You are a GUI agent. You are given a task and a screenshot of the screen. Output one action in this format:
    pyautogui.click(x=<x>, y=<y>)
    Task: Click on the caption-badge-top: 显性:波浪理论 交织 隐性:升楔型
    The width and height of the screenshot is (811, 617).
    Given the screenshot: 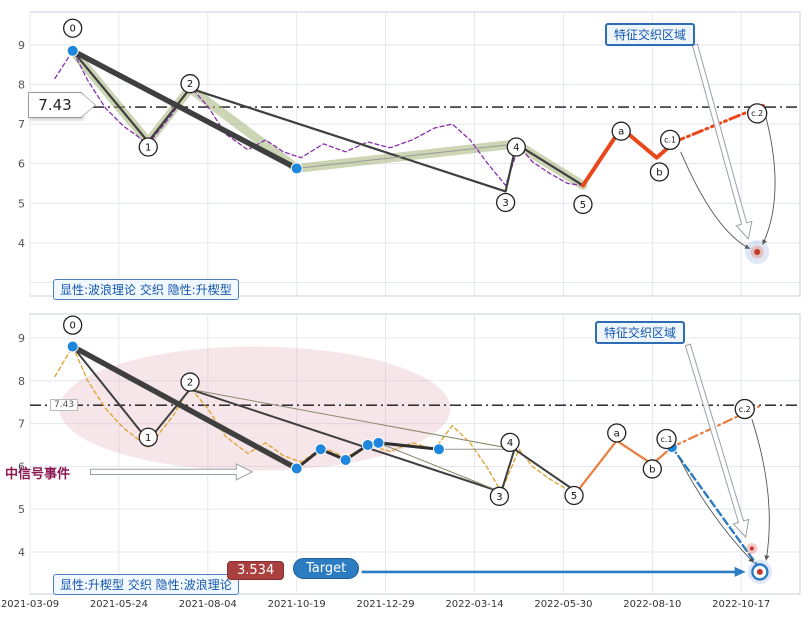 What is the action you would take?
    pyautogui.click(x=146, y=289)
    